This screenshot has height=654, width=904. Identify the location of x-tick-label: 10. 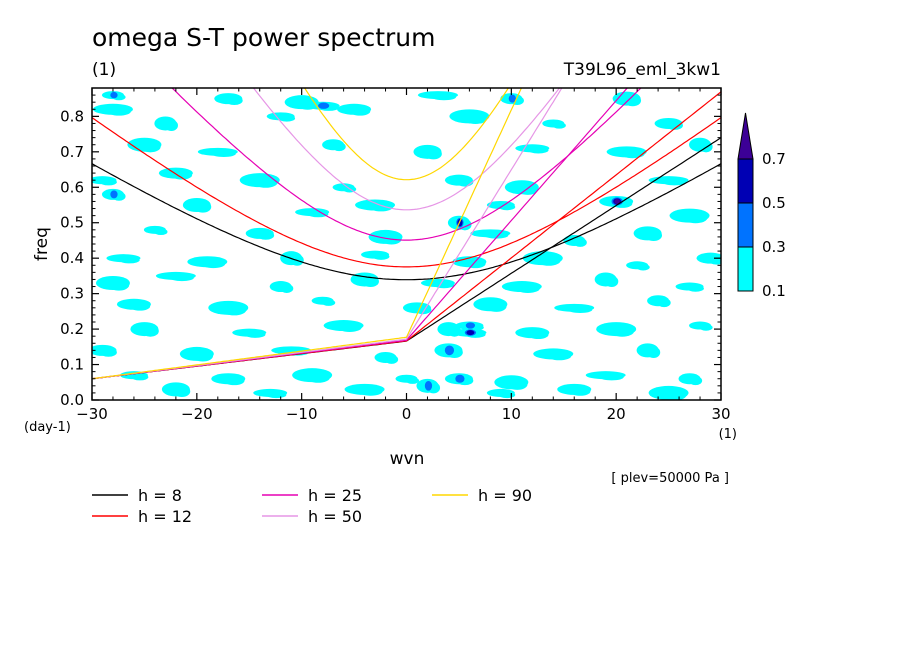
(511, 414).